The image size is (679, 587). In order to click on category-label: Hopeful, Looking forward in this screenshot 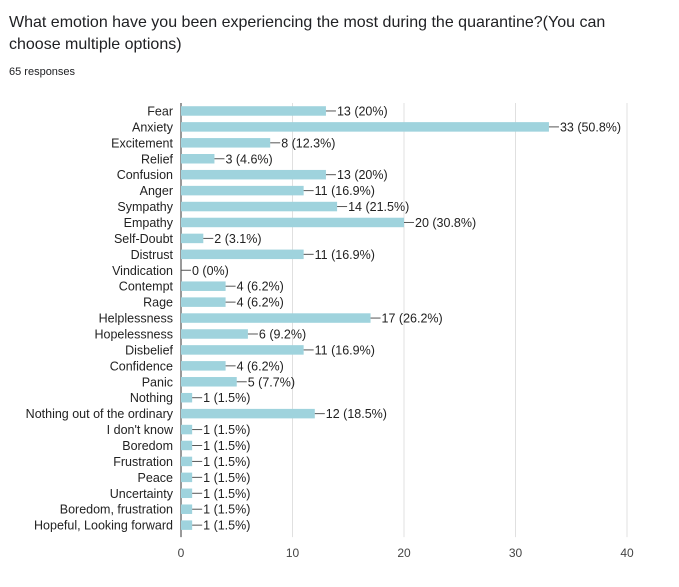, I will do `click(103, 526)`.